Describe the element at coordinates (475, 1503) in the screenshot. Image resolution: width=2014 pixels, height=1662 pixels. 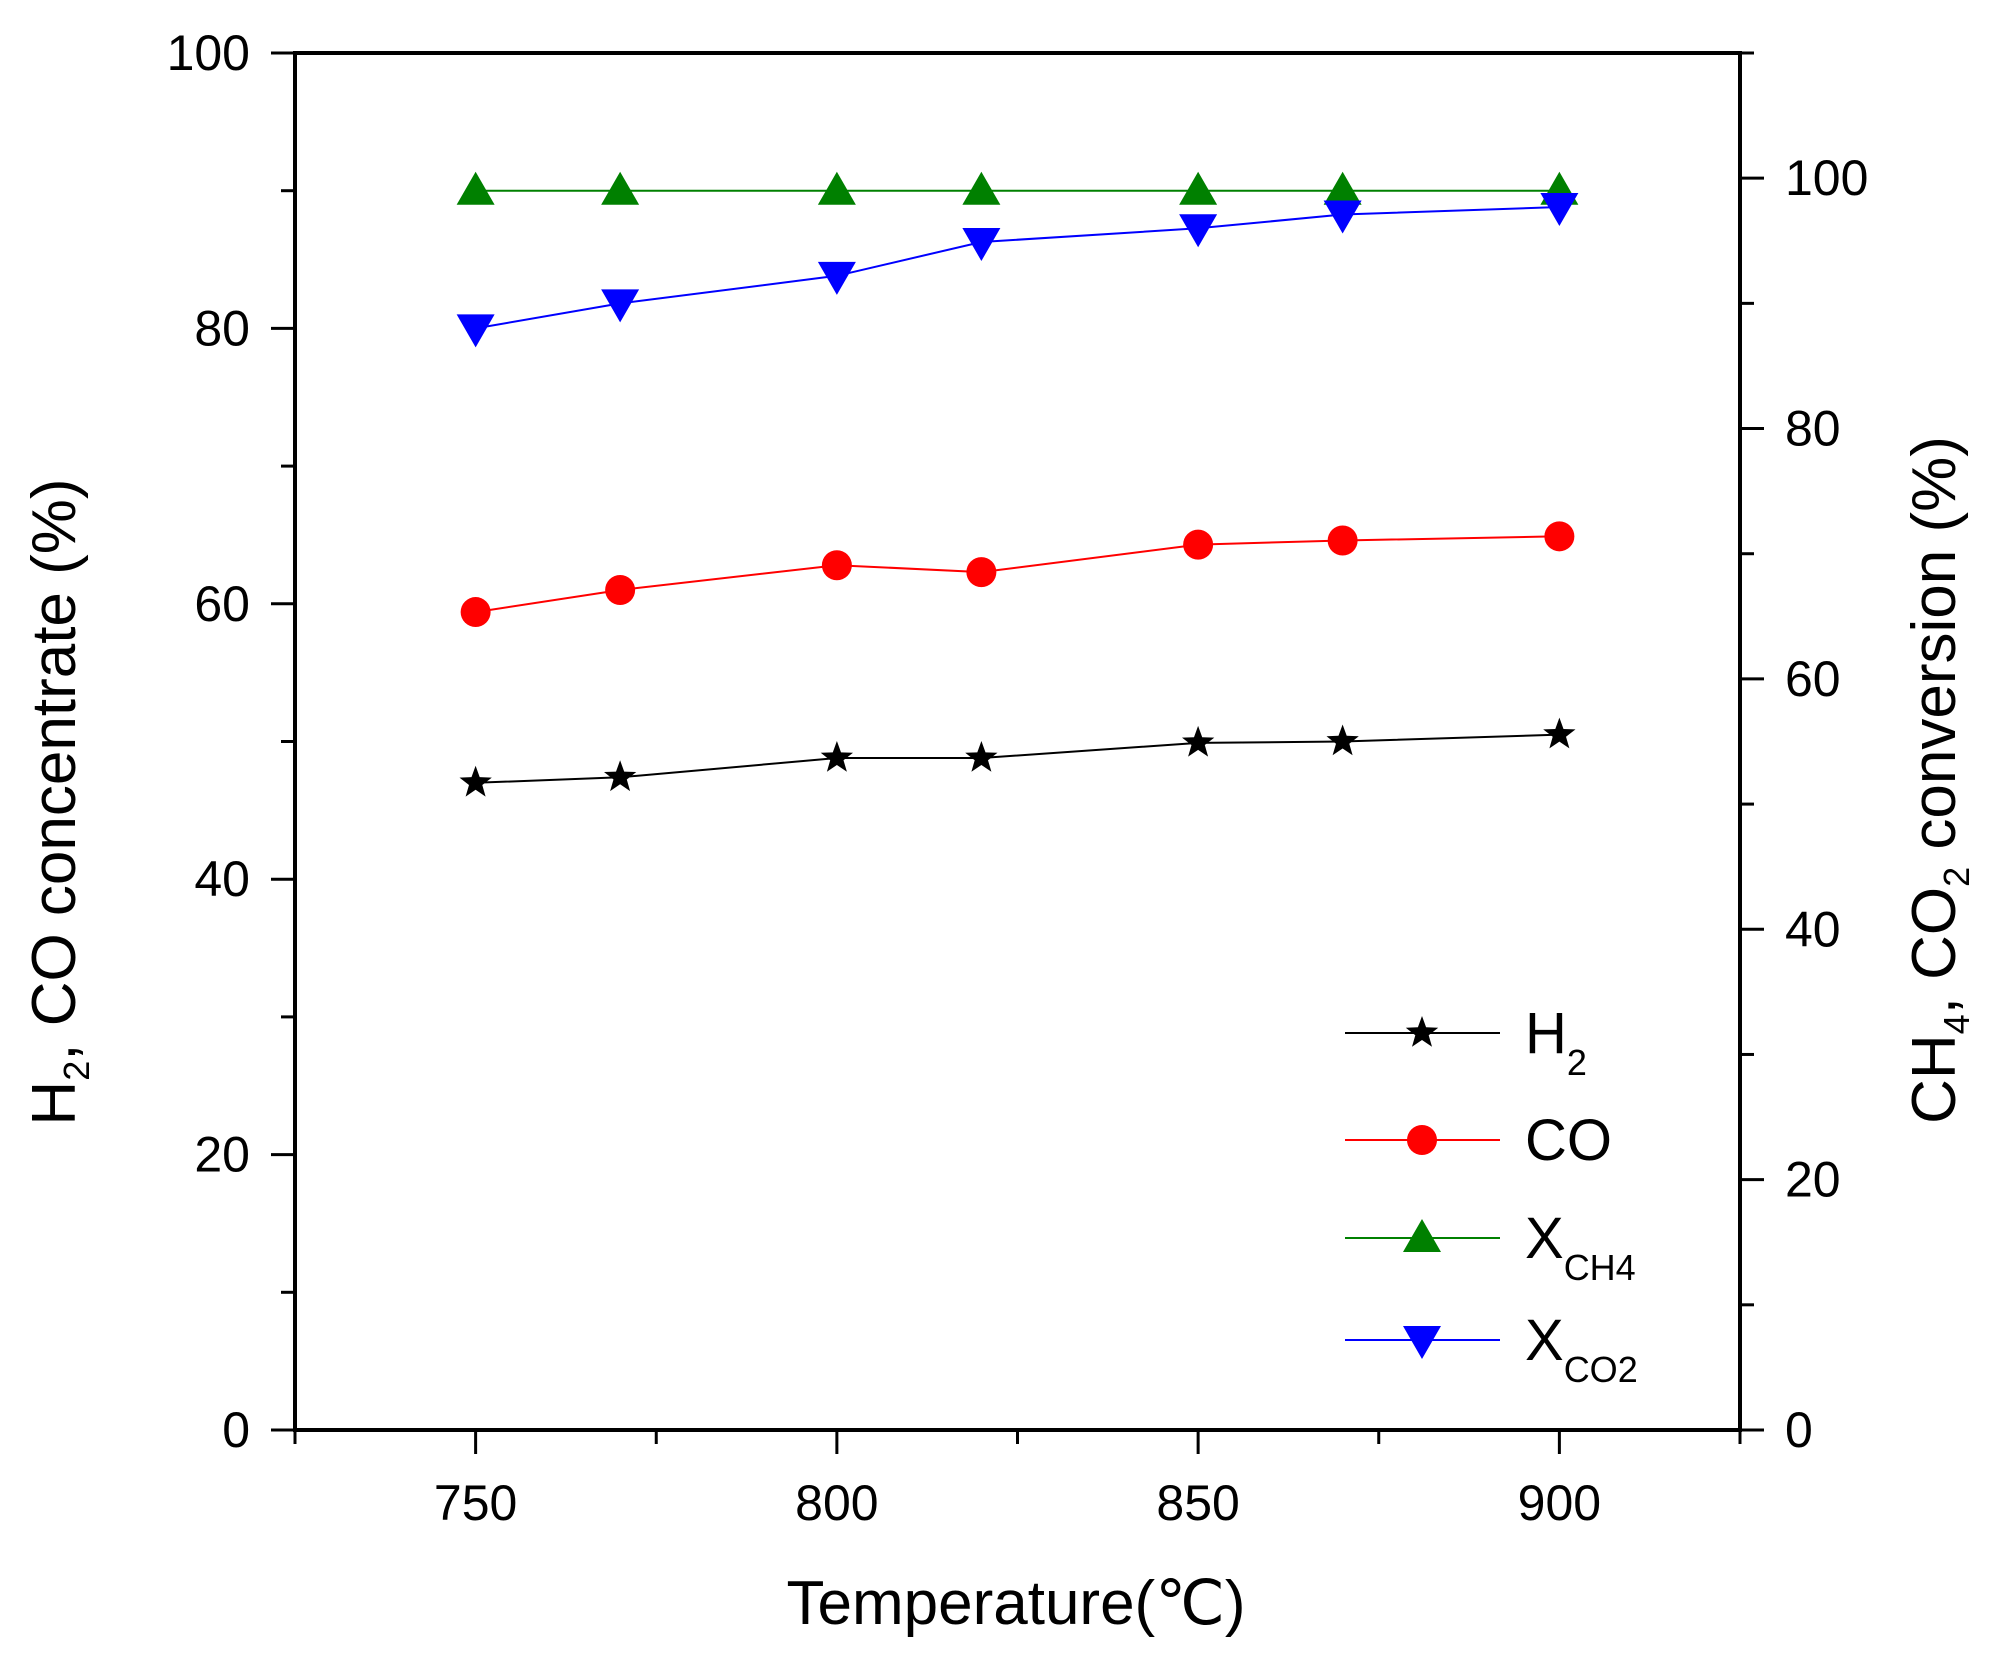
I see `x-tick-label: 750` at that location.